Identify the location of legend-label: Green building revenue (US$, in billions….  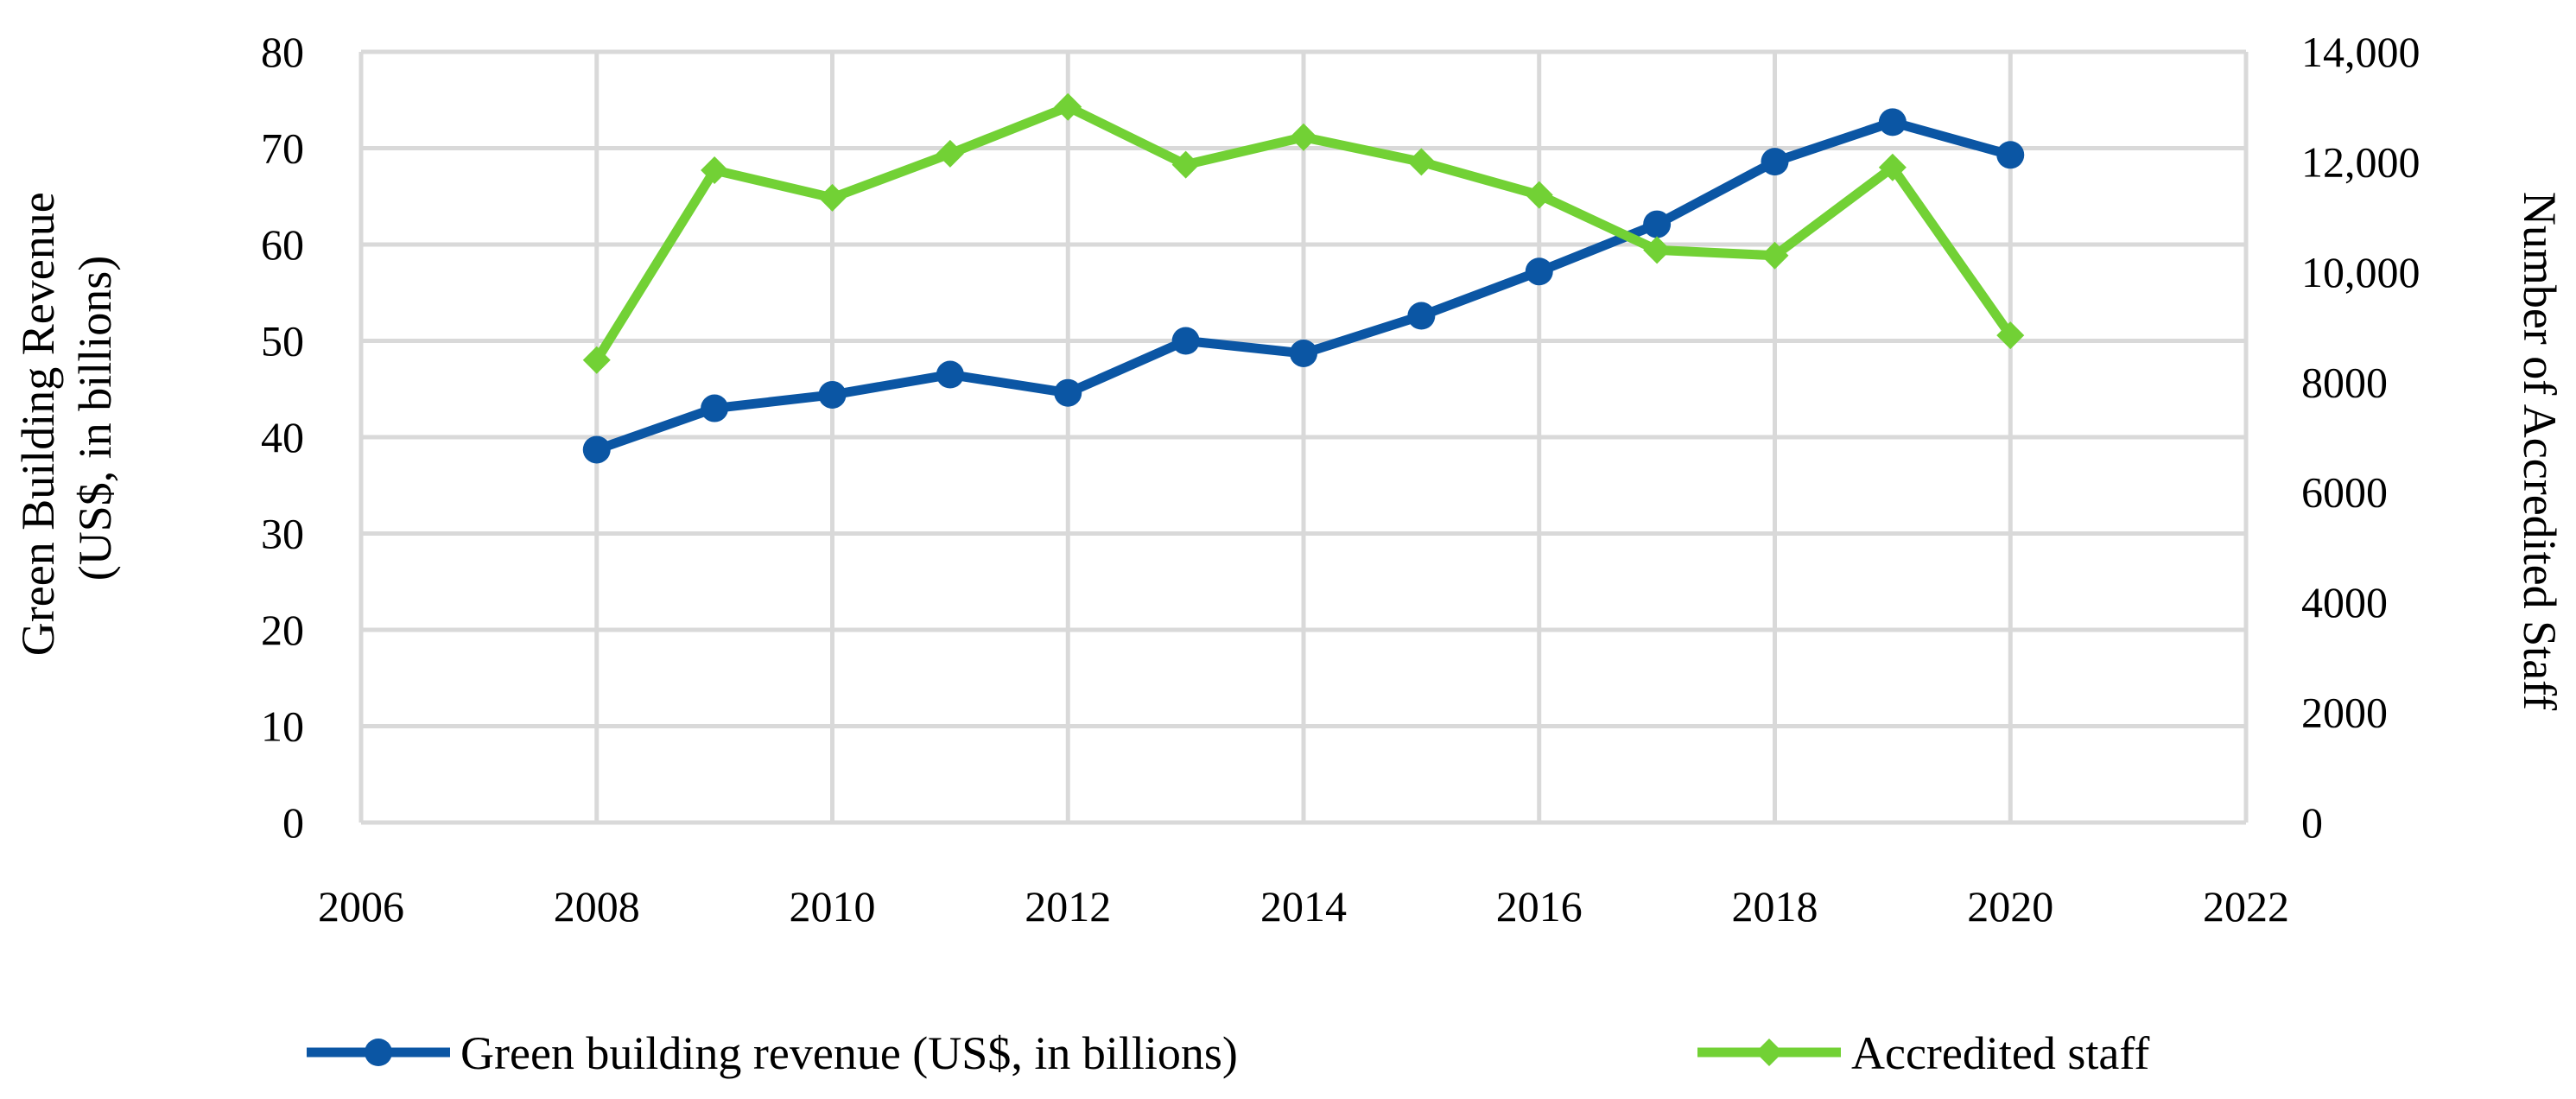
(849, 1053).